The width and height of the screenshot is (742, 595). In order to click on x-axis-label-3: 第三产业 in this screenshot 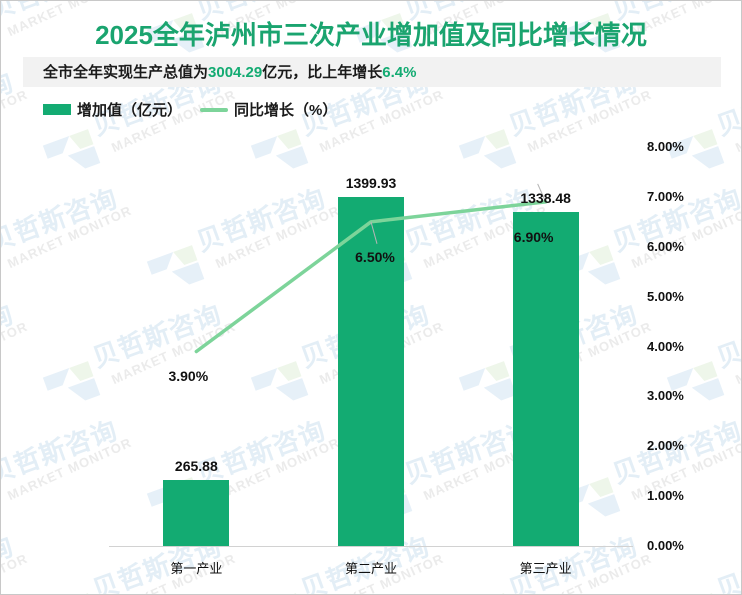, I will do `click(545, 568)`.